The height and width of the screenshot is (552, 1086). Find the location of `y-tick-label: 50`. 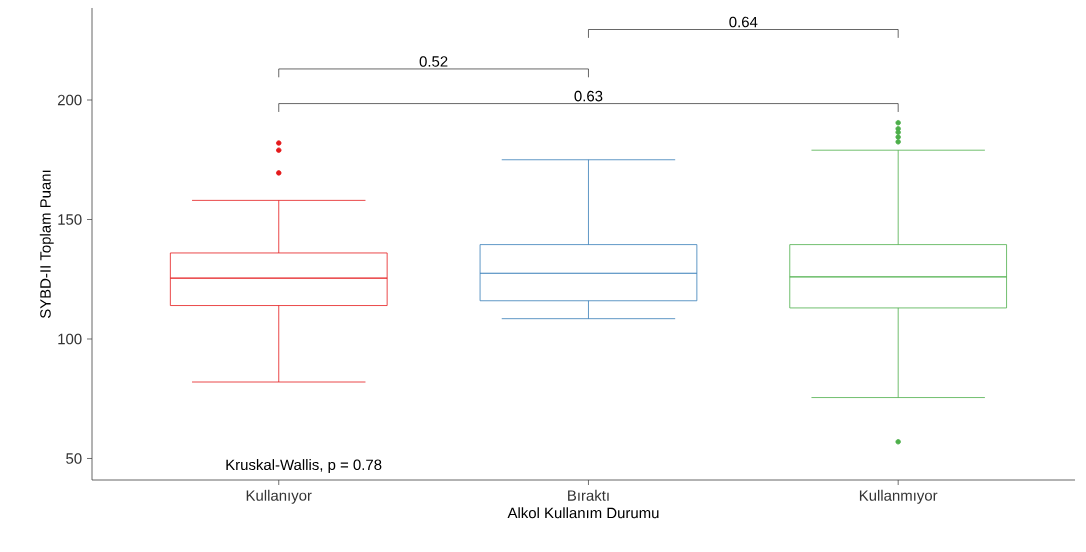

y-tick-label: 50 is located at coordinates (74, 458).